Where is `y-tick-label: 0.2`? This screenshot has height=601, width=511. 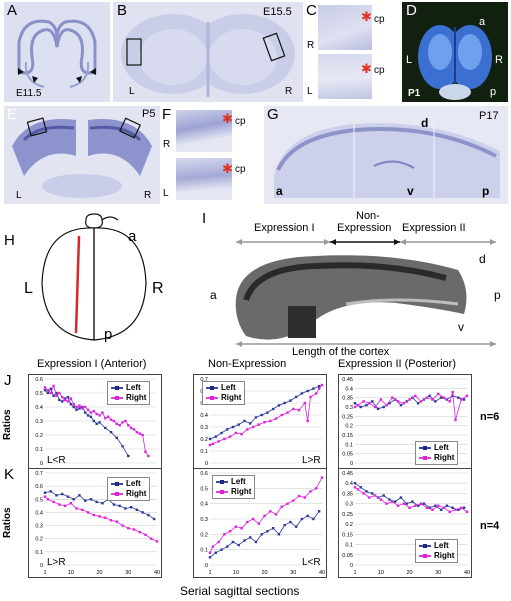
y-tick-label: 0.2 is located at coordinates (349, 427).